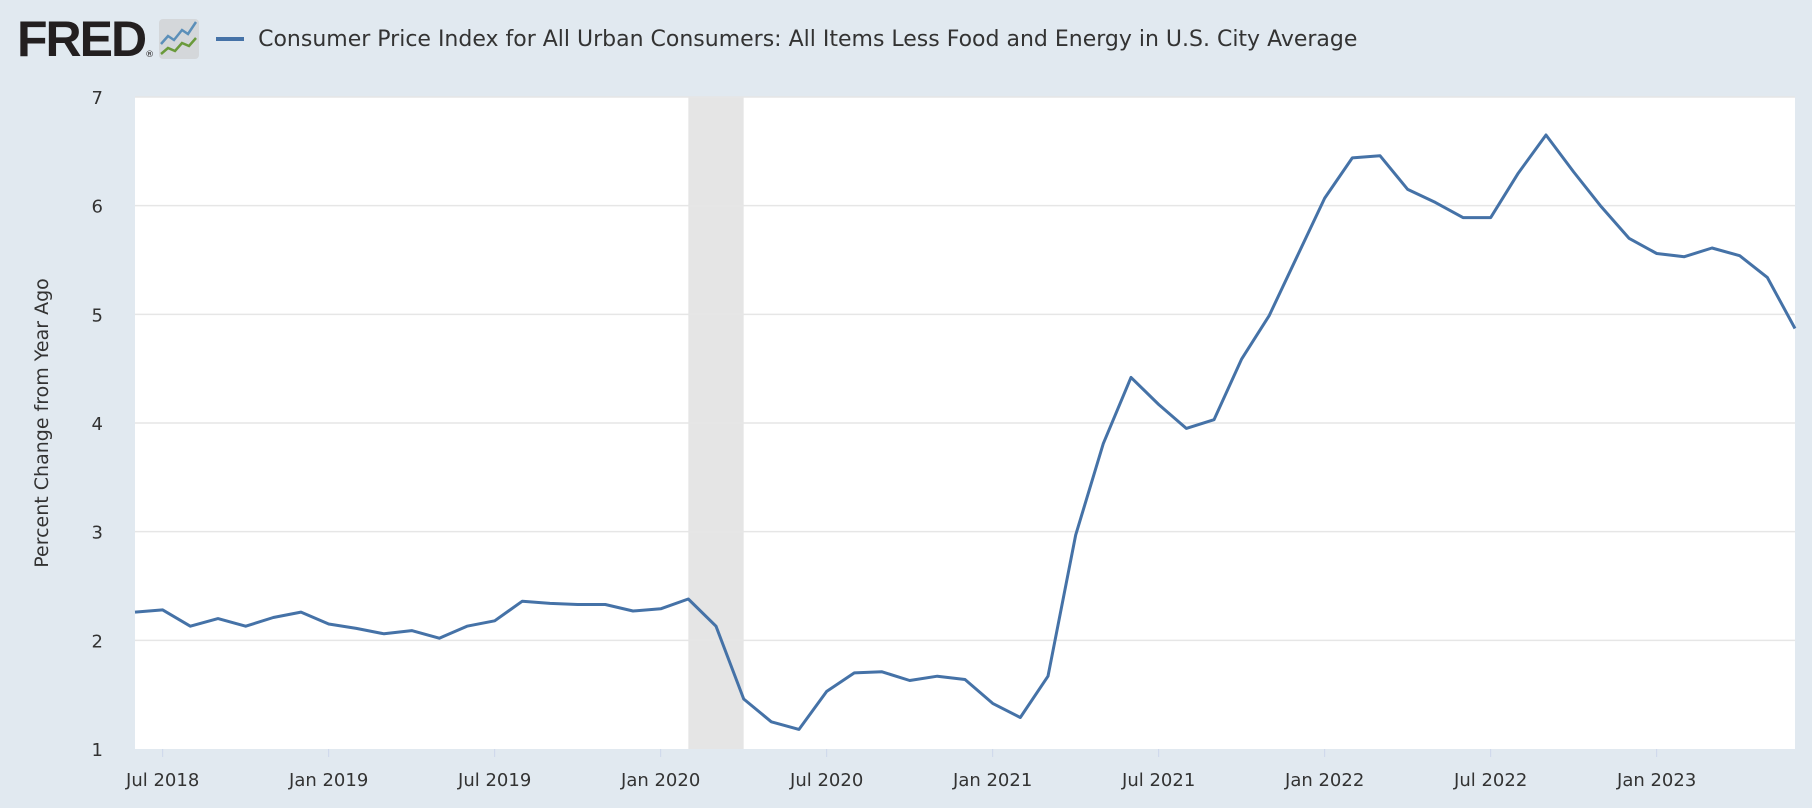 The width and height of the screenshot is (1812, 808). What do you see at coordinates (494, 780) in the screenshot?
I see `x-tick-label: Jul 2019` at bounding box center [494, 780].